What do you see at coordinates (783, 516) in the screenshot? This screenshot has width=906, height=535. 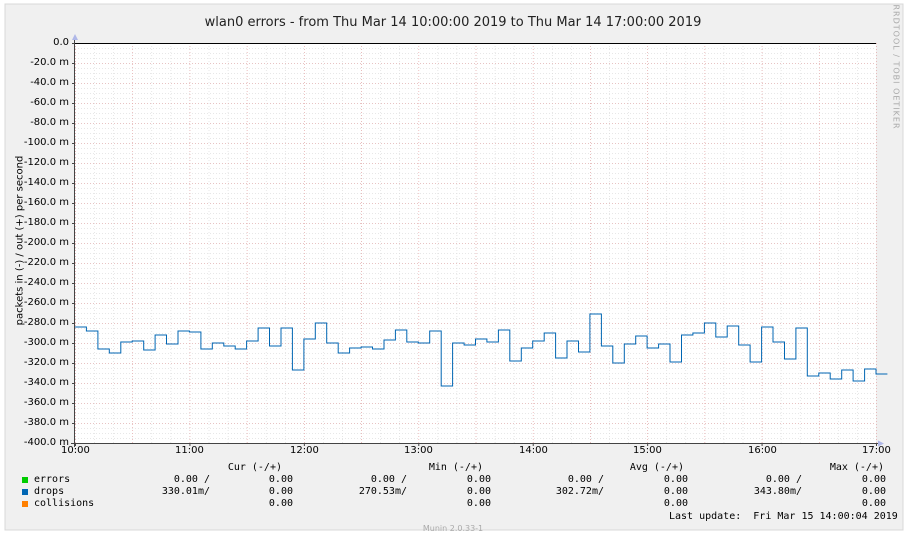 I see `last-update: Last update: Fri Mar 15 14:00:04 2019` at bounding box center [783, 516].